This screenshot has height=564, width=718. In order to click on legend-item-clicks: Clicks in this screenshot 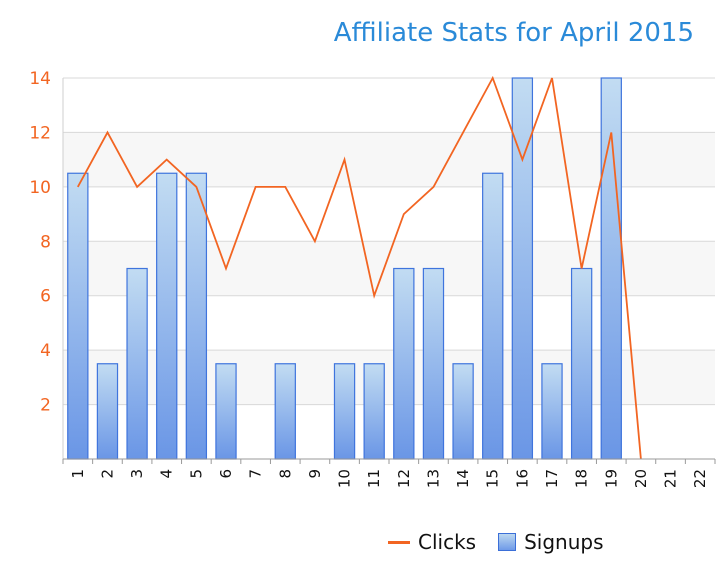, I will do `click(432, 542)`.